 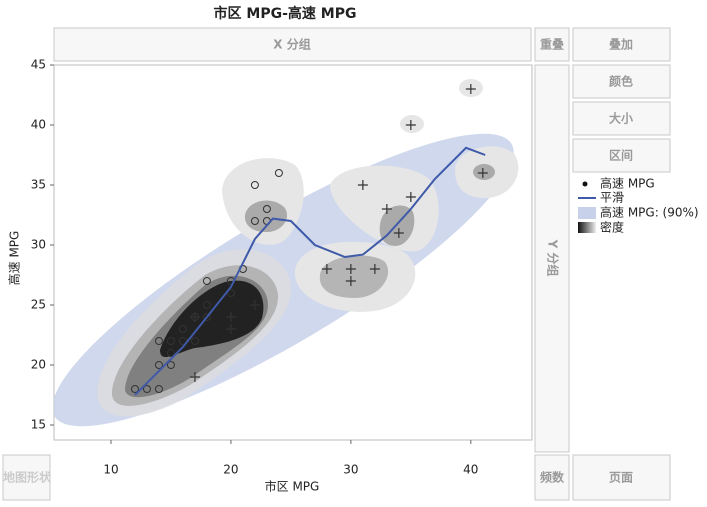 What do you see at coordinates (587, 227) in the screenshot?
I see `legend-density` at bounding box center [587, 227].